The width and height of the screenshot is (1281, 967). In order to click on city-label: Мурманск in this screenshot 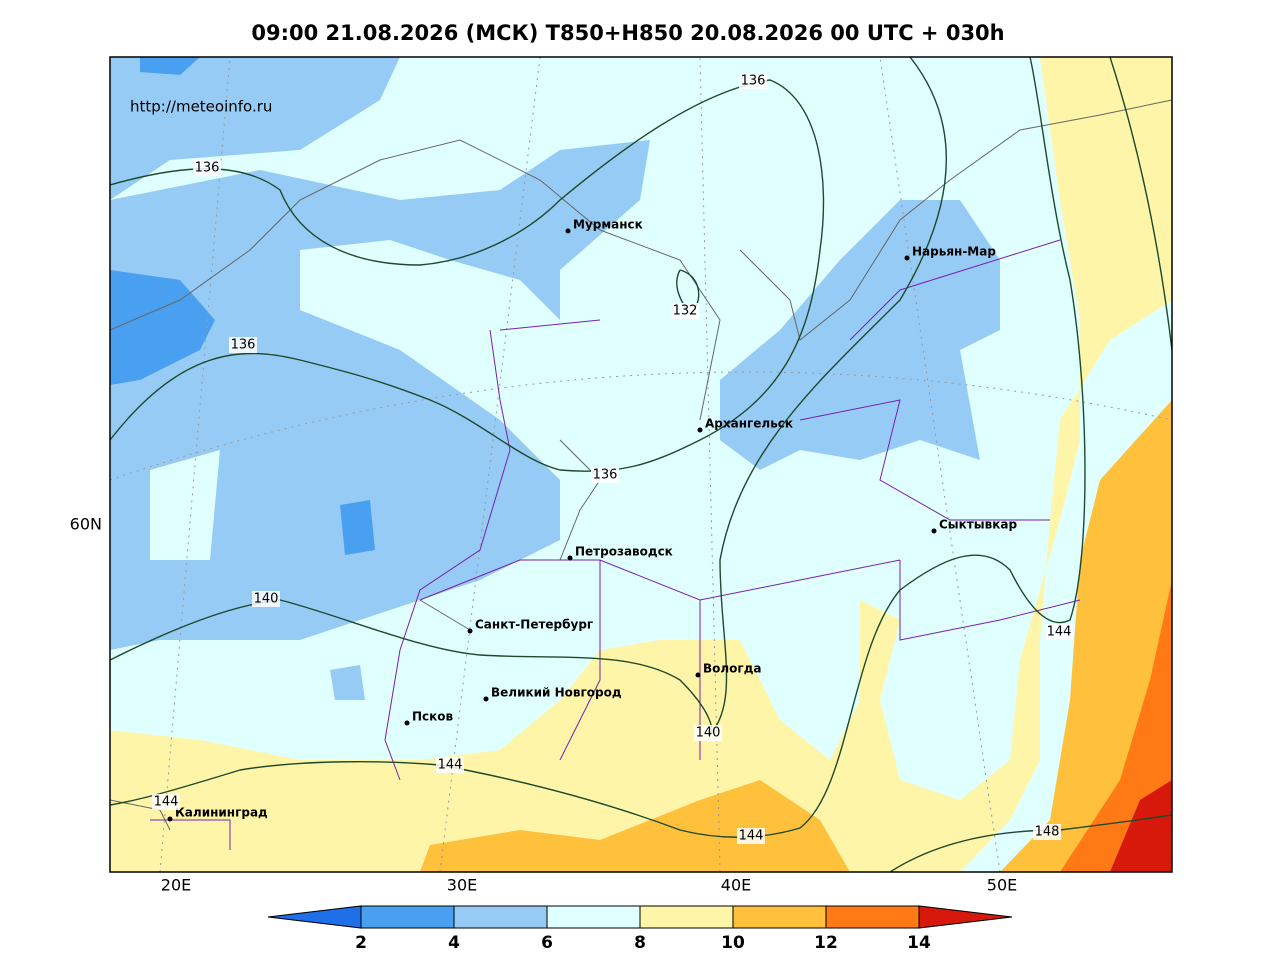, I will do `click(608, 225)`.